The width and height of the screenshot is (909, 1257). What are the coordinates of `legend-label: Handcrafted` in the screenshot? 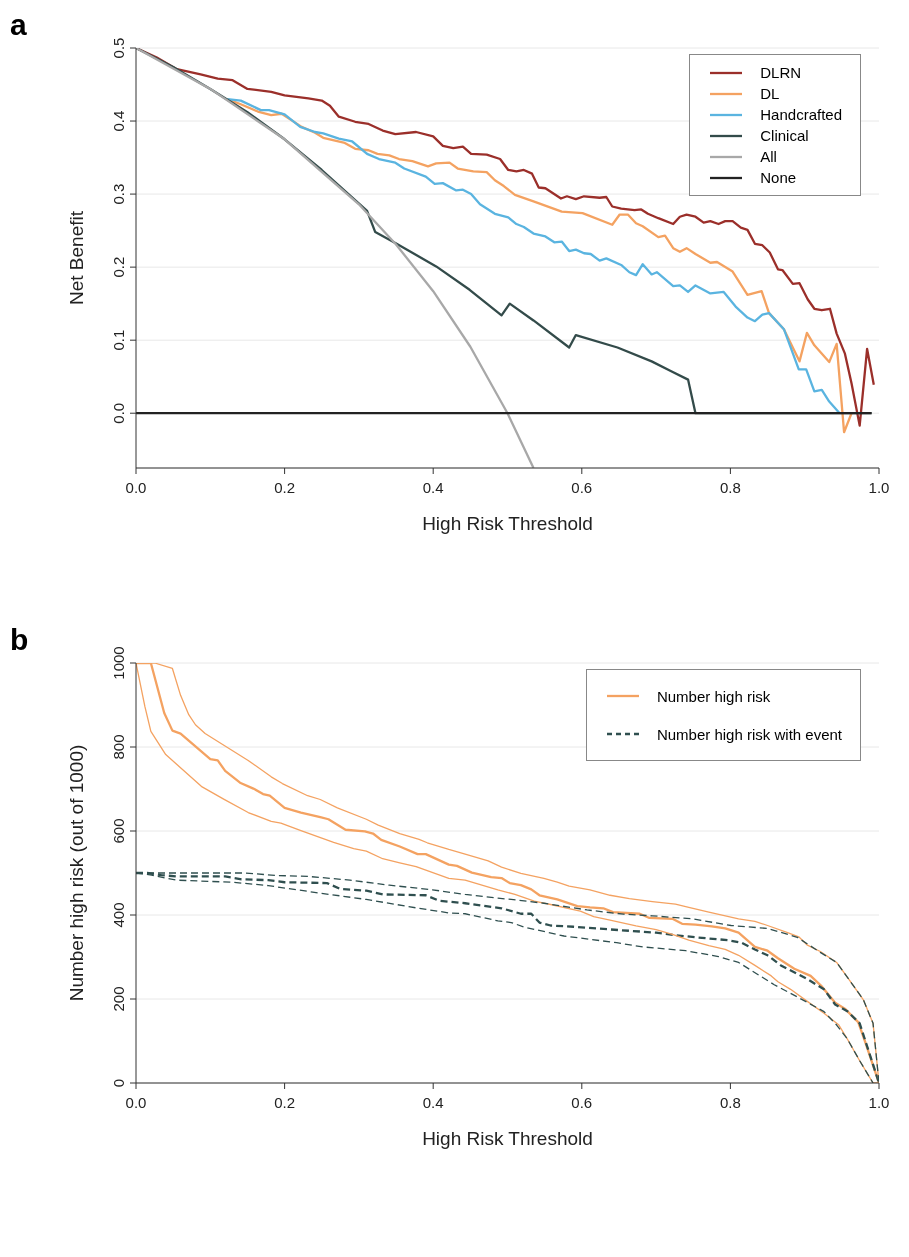 It's located at (801, 114).